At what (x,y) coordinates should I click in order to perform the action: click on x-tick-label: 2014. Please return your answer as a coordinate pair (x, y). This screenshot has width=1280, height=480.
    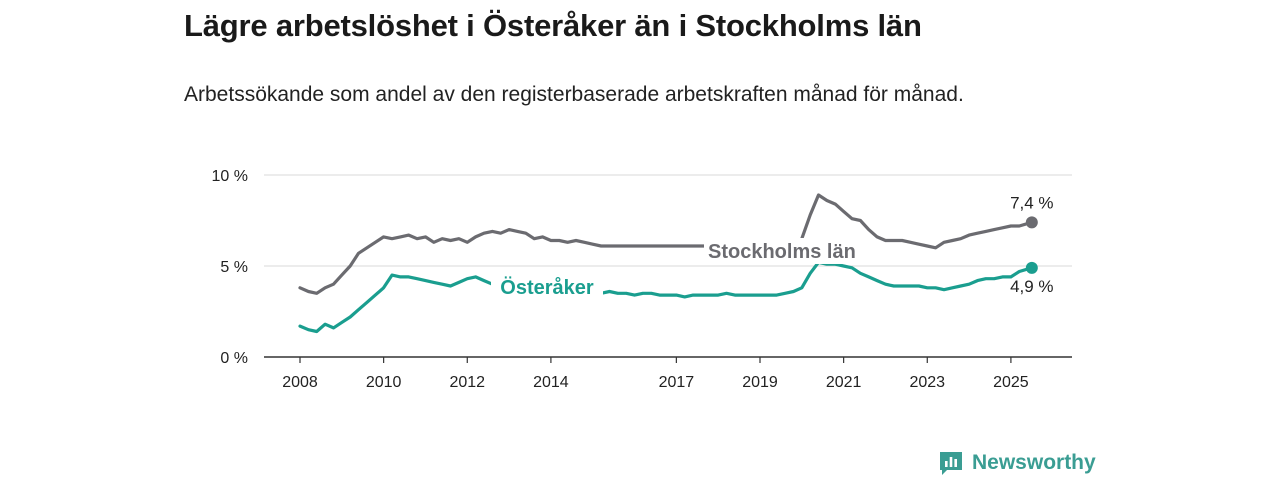
    Looking at the image, I should click on (551, 382).